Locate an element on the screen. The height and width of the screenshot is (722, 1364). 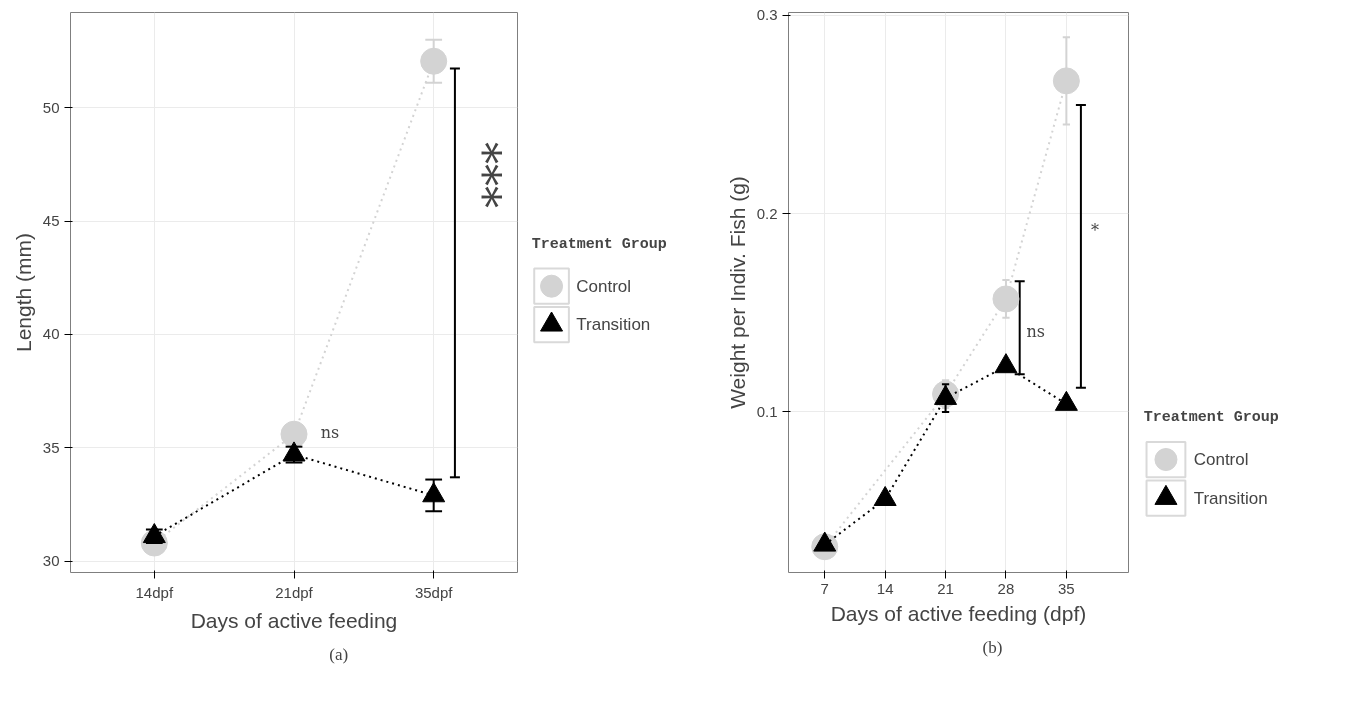
x-tick-label: 21dpf is located at coordinates (294, 592).